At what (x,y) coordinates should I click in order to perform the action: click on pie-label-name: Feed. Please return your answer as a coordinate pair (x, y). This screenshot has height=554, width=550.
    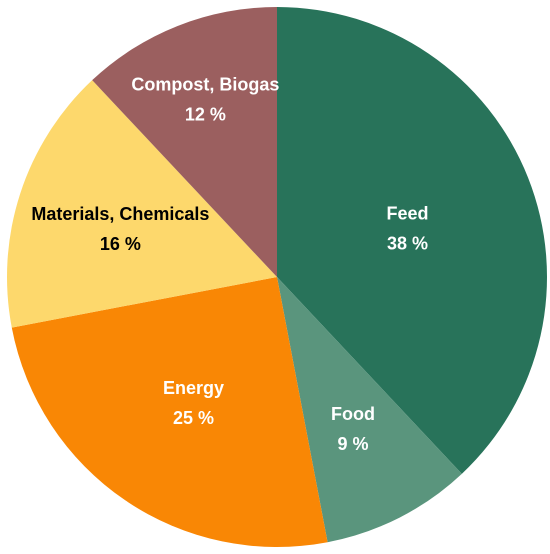
    Looking at the image, I should click on (407, 213).